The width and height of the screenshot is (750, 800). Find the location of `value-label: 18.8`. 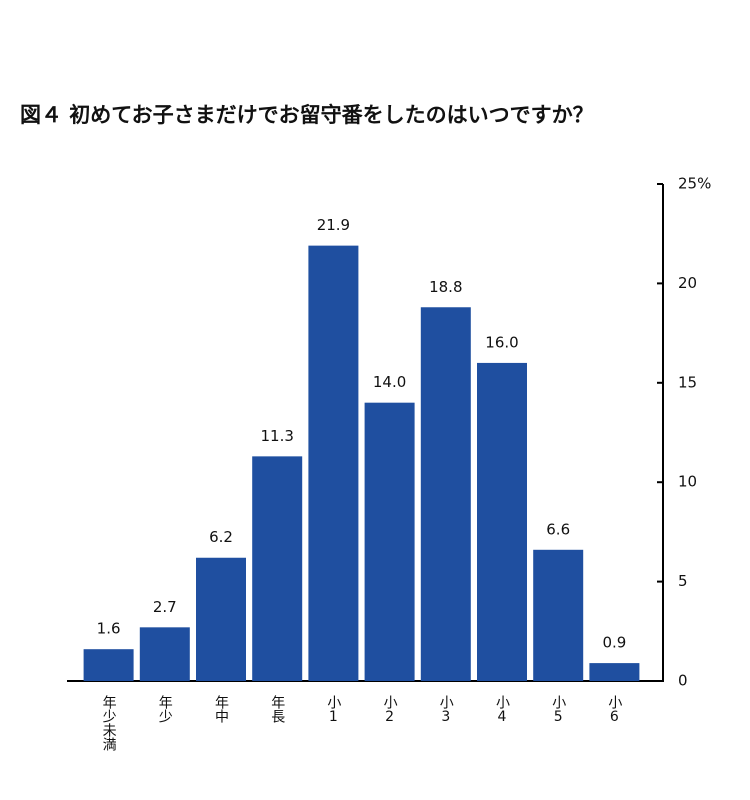

value-label: 18.8 is located at coordinates (445, 287).